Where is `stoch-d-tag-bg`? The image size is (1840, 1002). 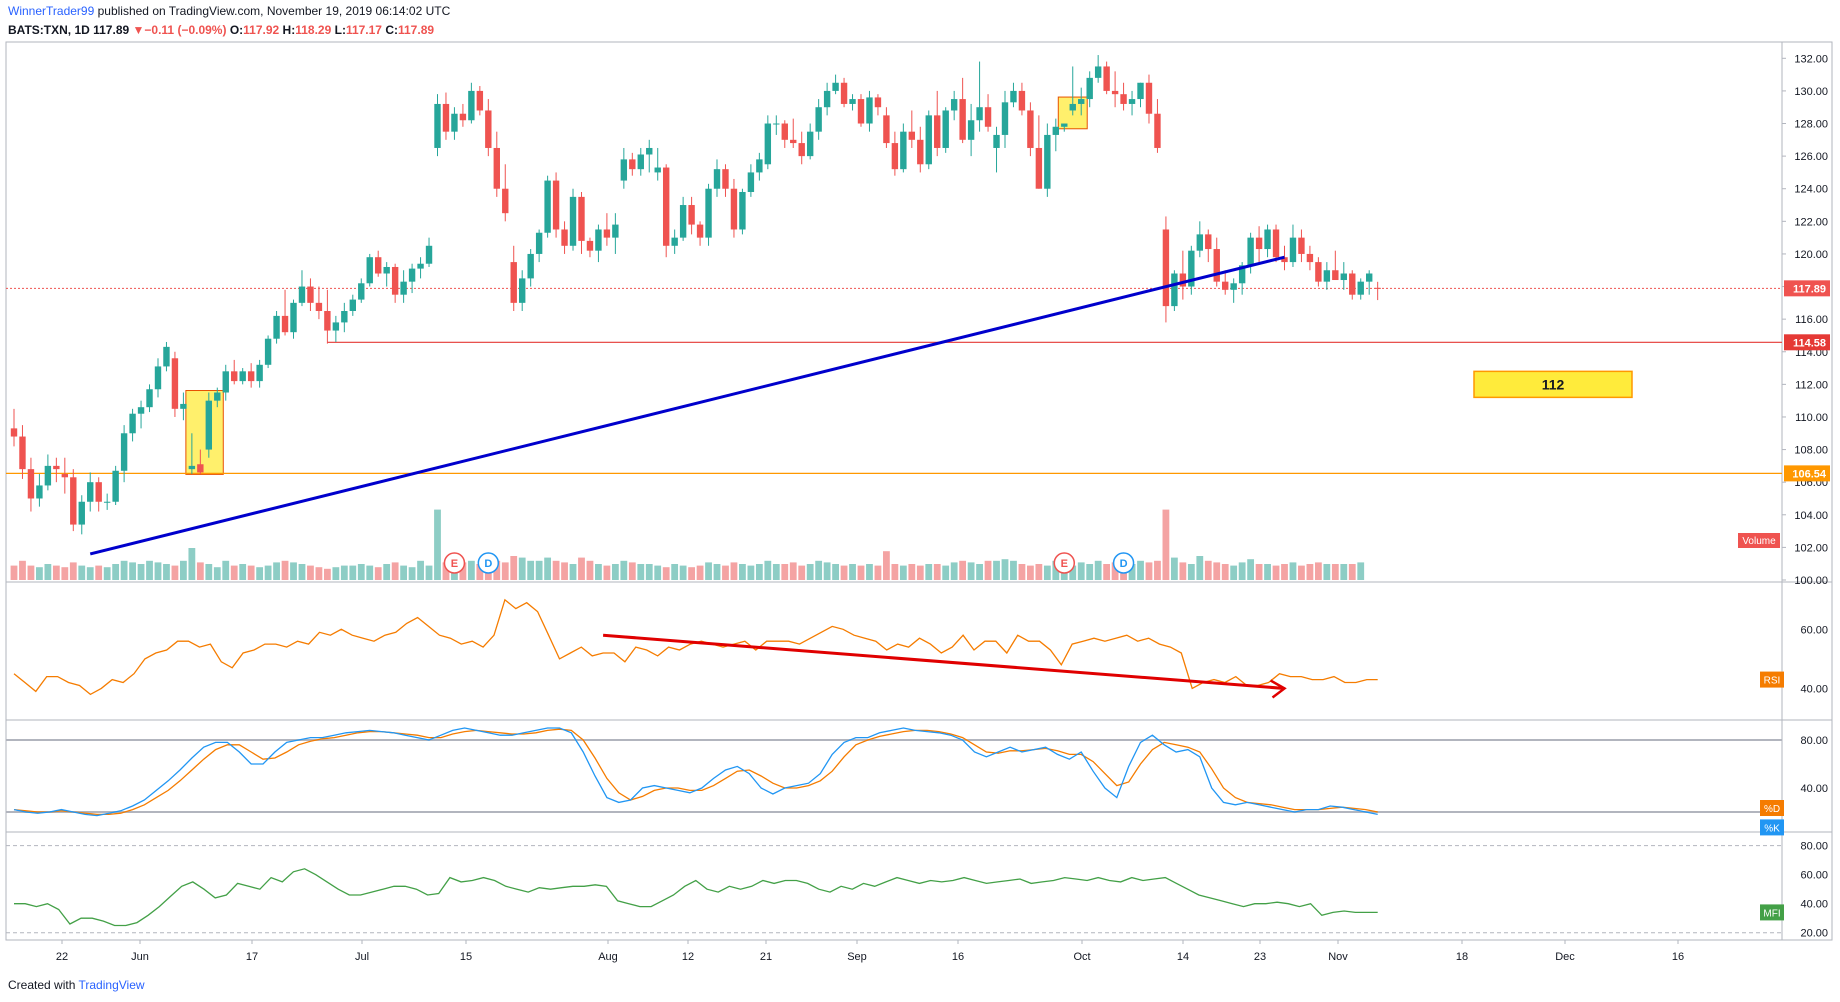 stoch-d-tag-bg is located at coordinates (1772, 808).